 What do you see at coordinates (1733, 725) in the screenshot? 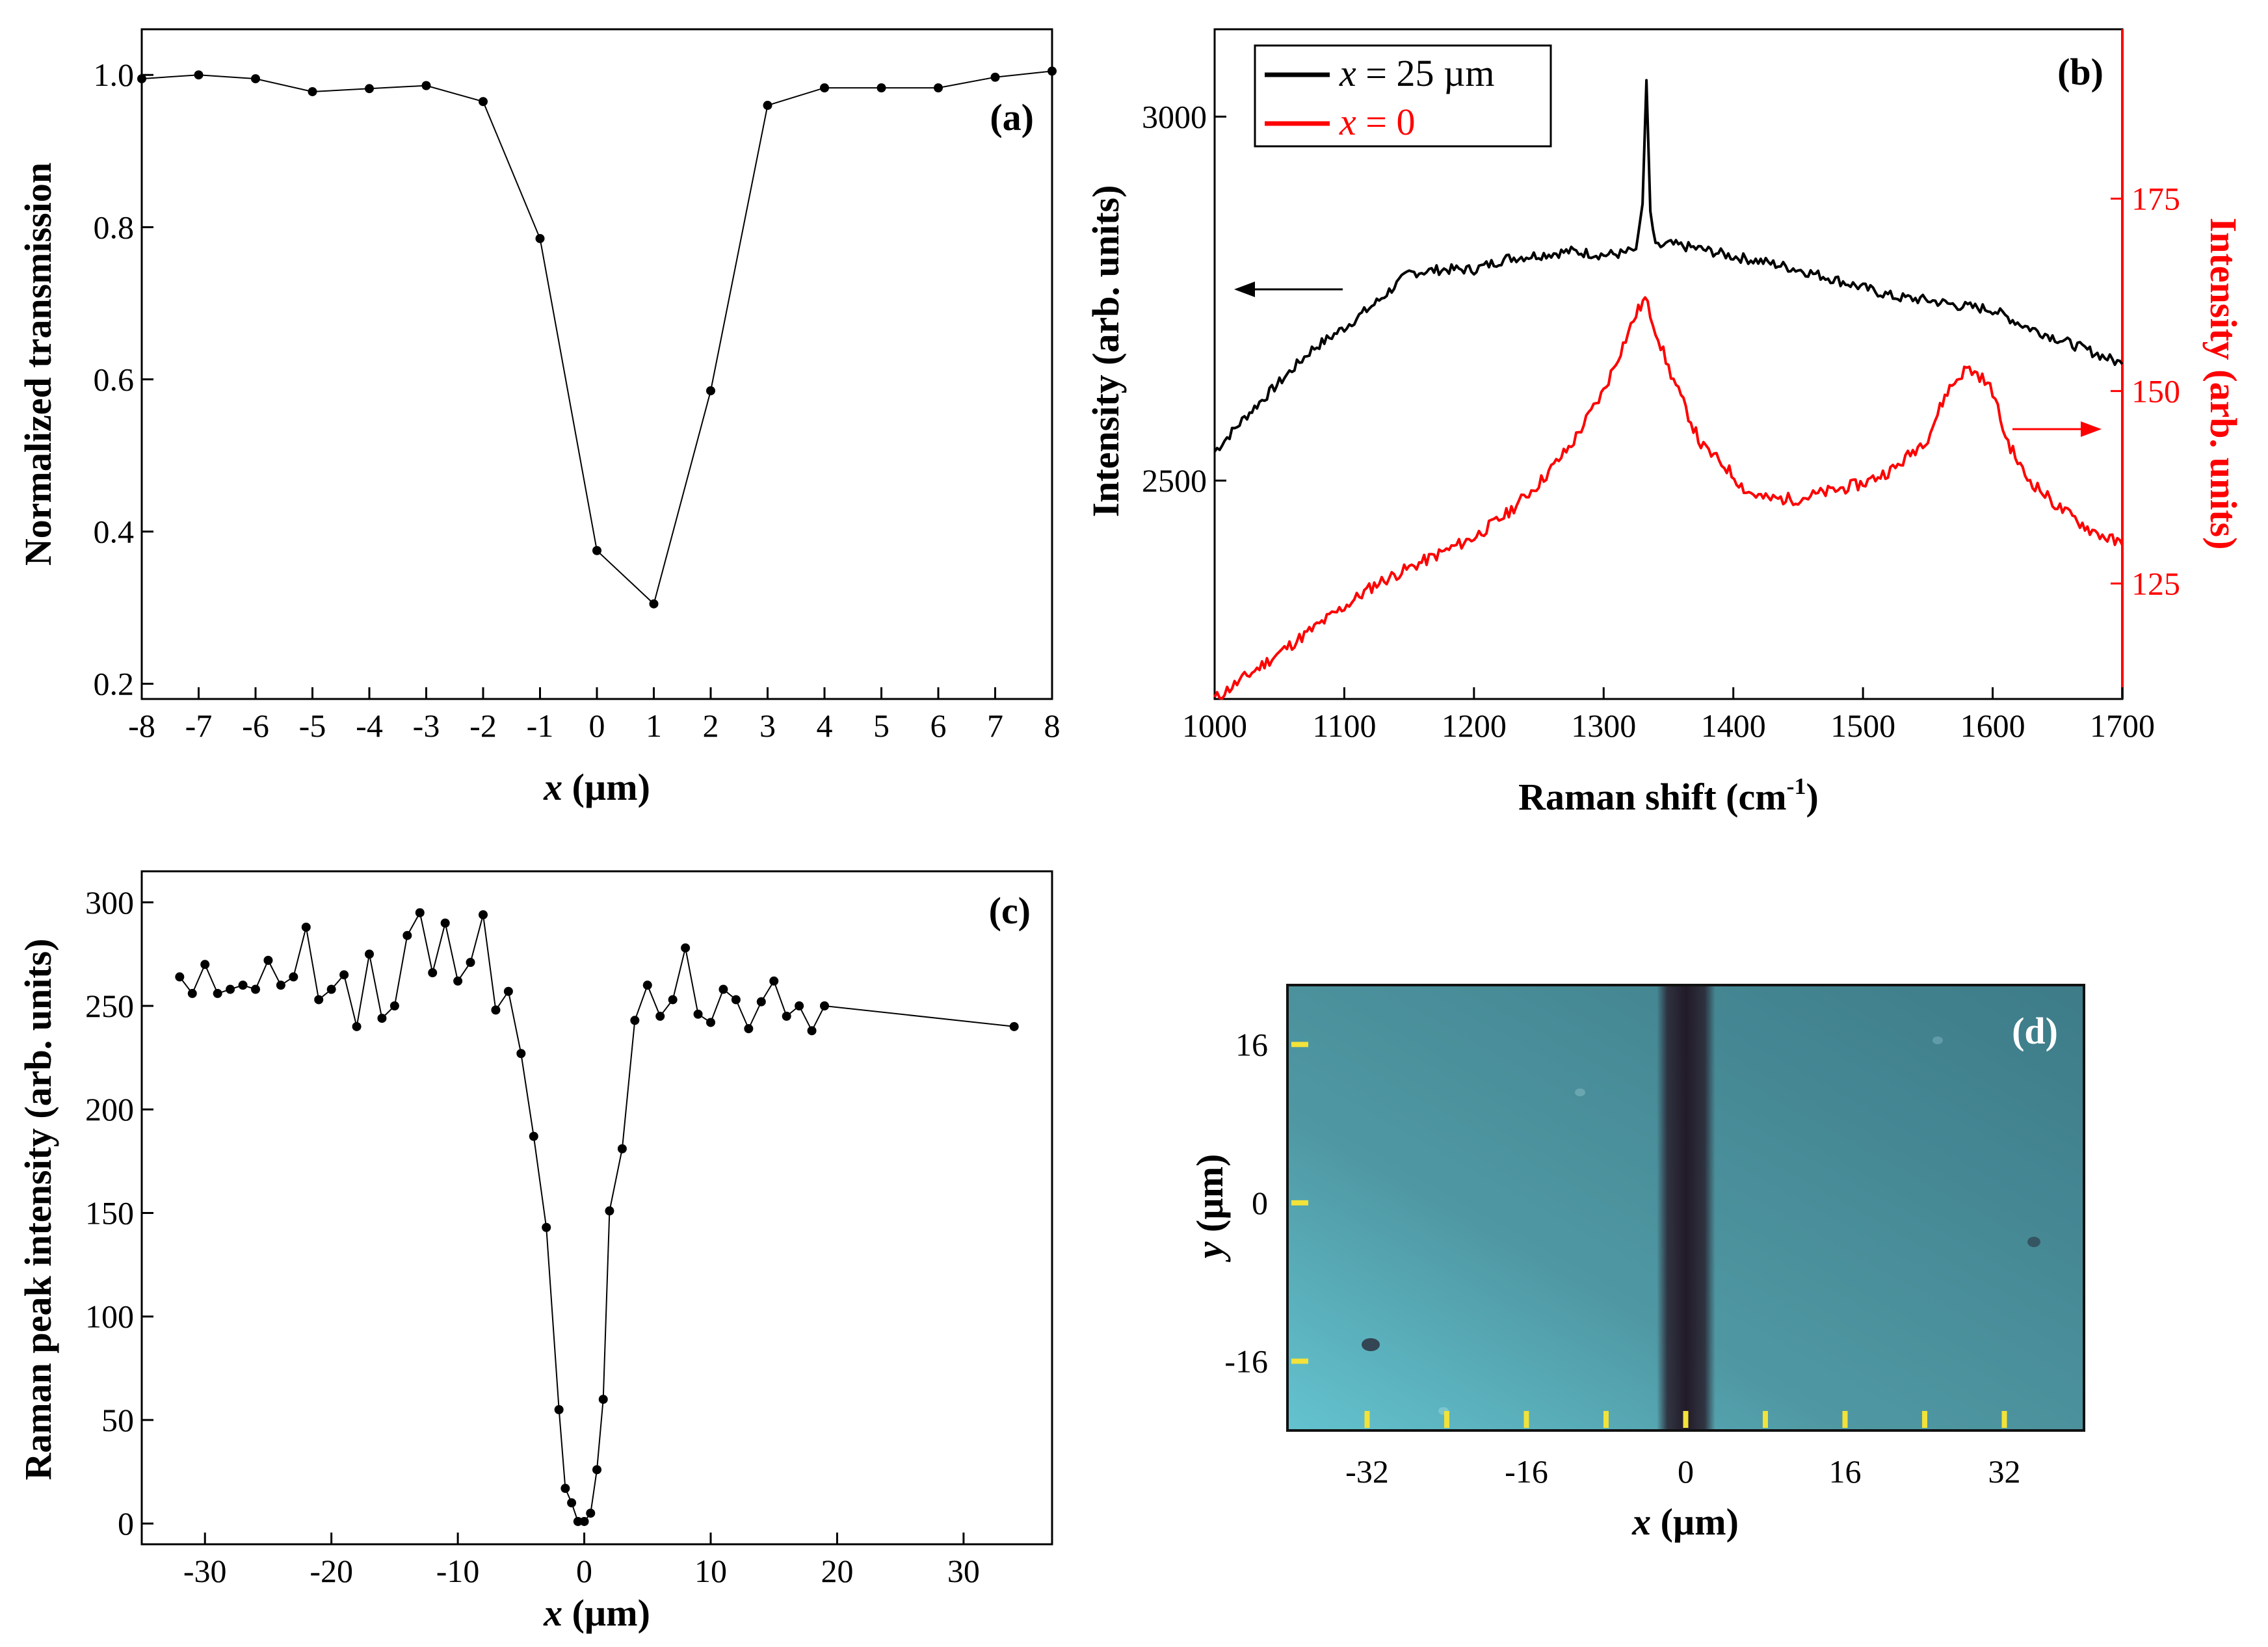
I see `x-tick-label: 1400` at bounding box center [1733, 725].